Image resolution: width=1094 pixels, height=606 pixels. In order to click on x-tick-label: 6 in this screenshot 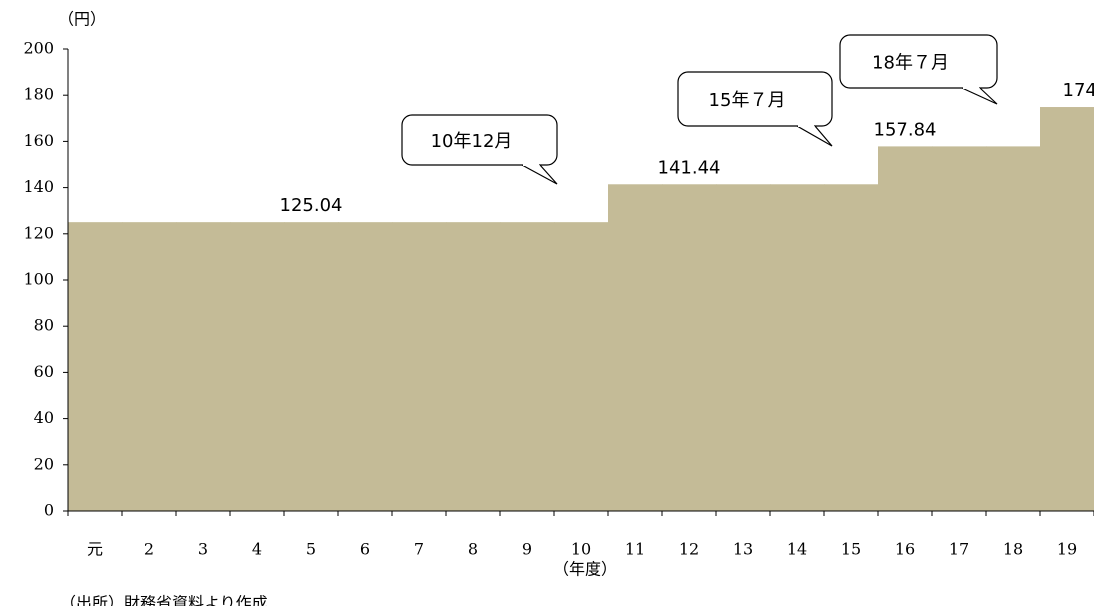, I will do `click(365, 549)`.